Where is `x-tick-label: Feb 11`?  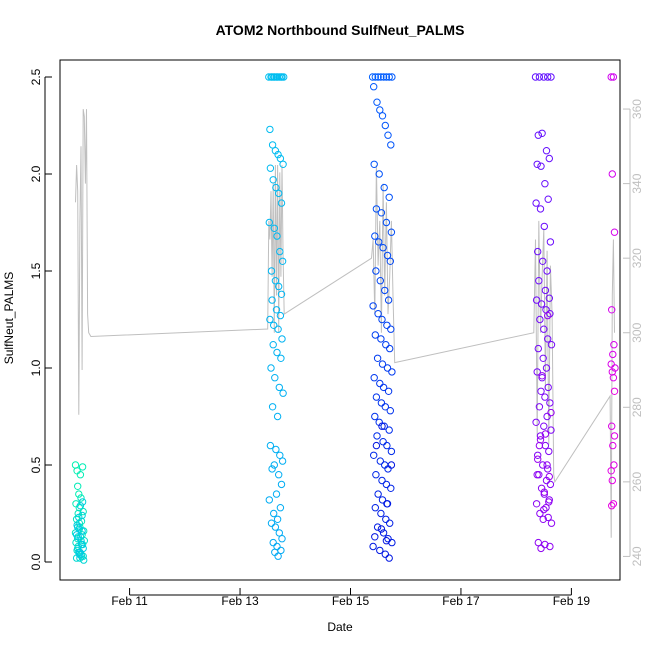
x-tick-label: Feb 11 is located at coordinates (129, 601).